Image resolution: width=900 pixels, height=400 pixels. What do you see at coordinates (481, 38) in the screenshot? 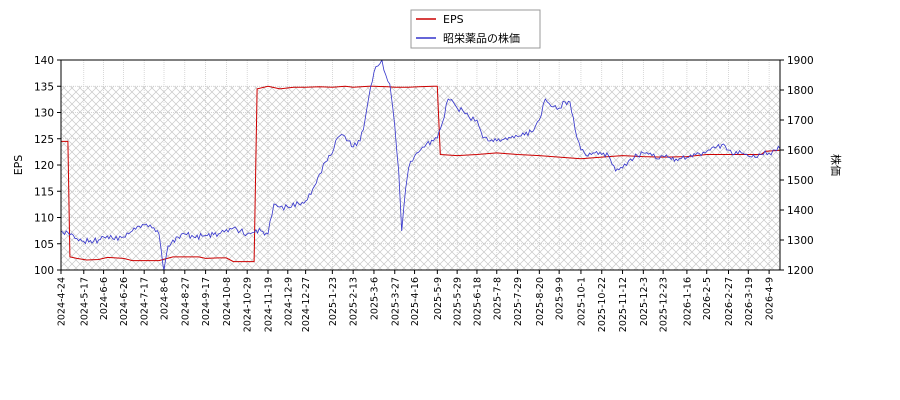
I see `legend-stock-price-label: 昭栄薬品の株価` at bounding box center [481, 38].